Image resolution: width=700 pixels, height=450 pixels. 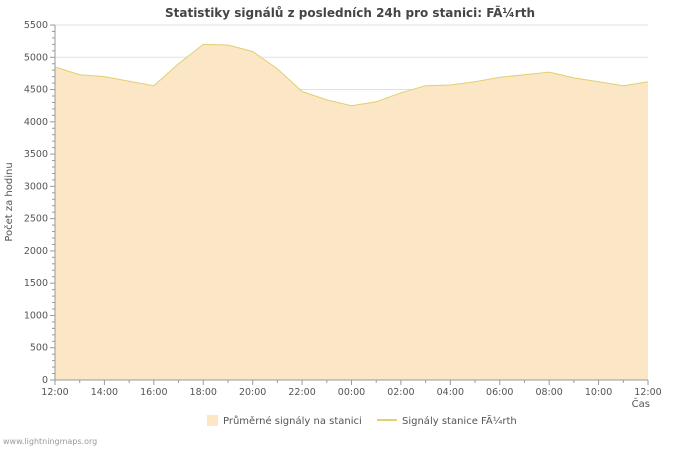 What do you see at coordinates (9, 201) in the screenshot?
I see `y-axis-label: Počet za hodinu` at bounding box center [9, 201].